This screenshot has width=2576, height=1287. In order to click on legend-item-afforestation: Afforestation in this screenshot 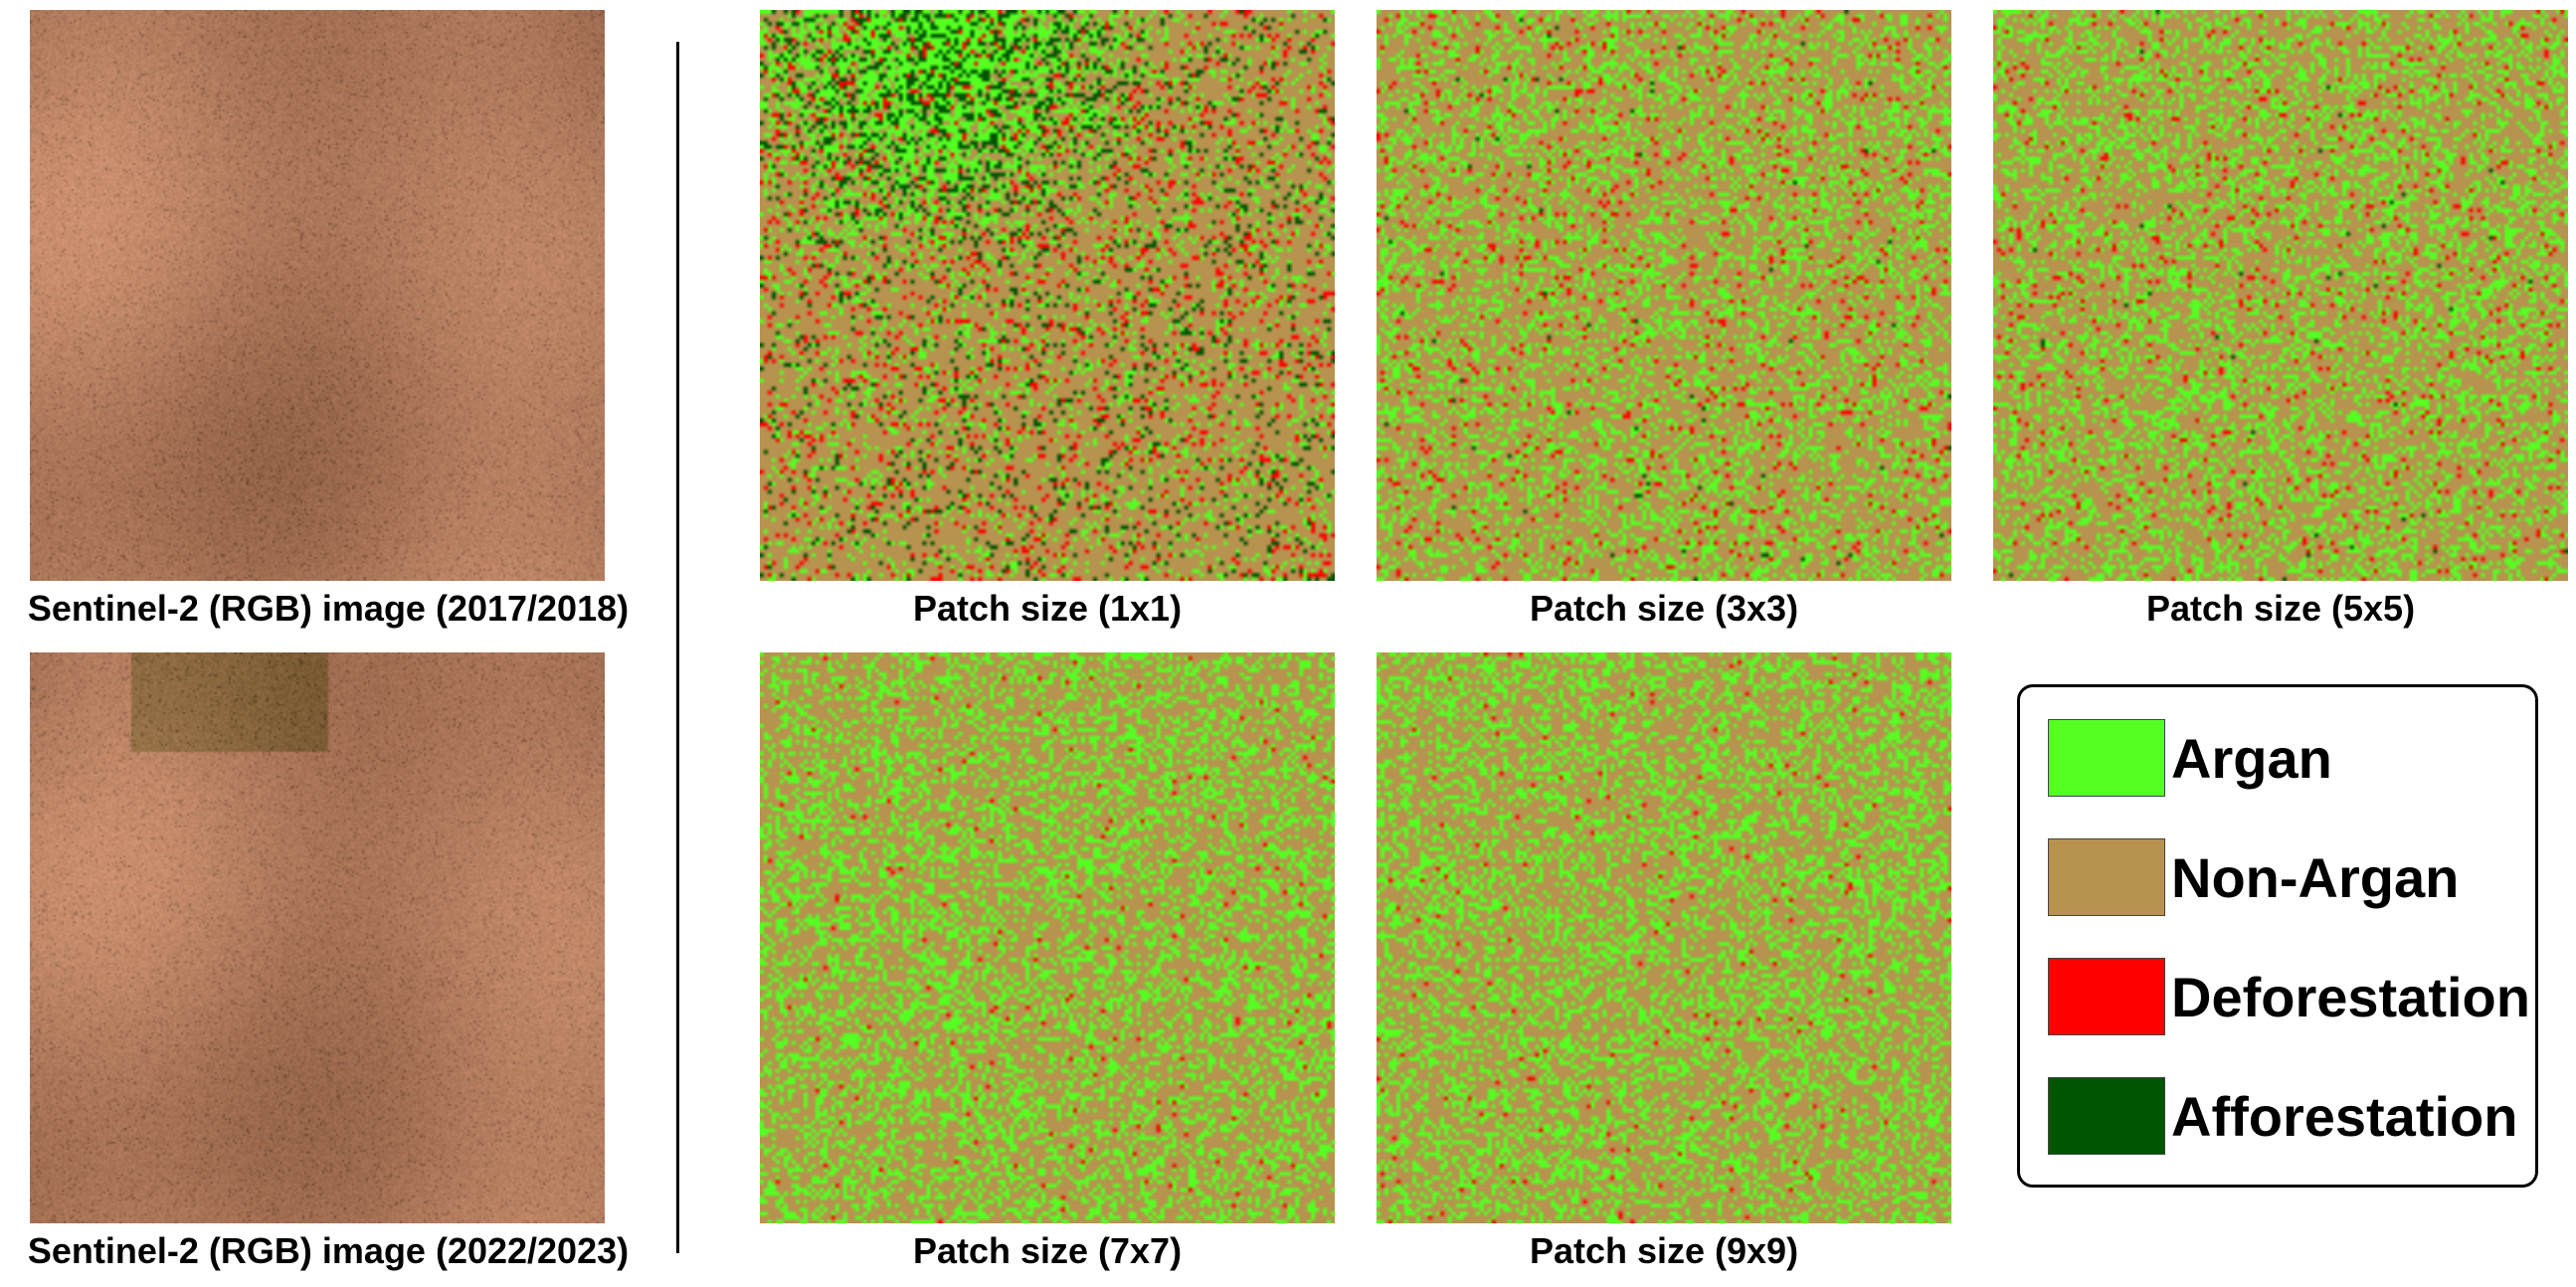, I will do `click(2286, 1117)`.